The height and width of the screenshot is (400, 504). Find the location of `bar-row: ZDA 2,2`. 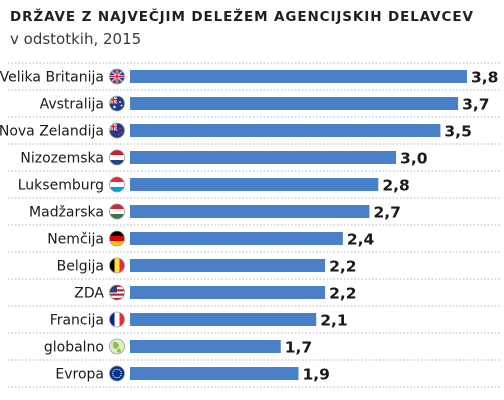

bar-row: ZDA 2,2 is located at coordinates (254, 290).